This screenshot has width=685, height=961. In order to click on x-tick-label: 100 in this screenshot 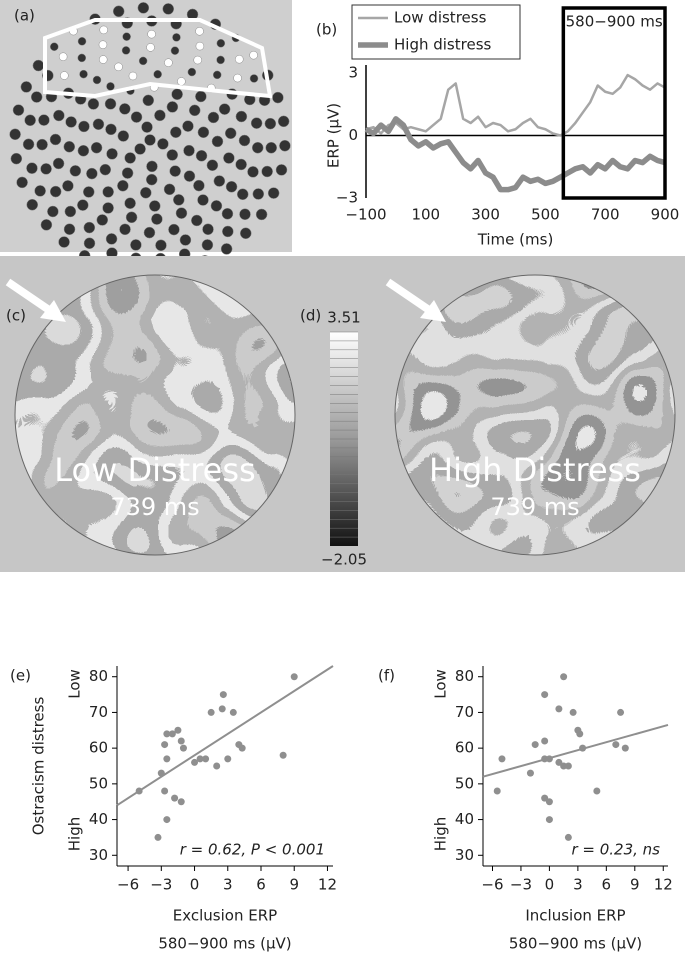, I will do `click(425, 215)`.